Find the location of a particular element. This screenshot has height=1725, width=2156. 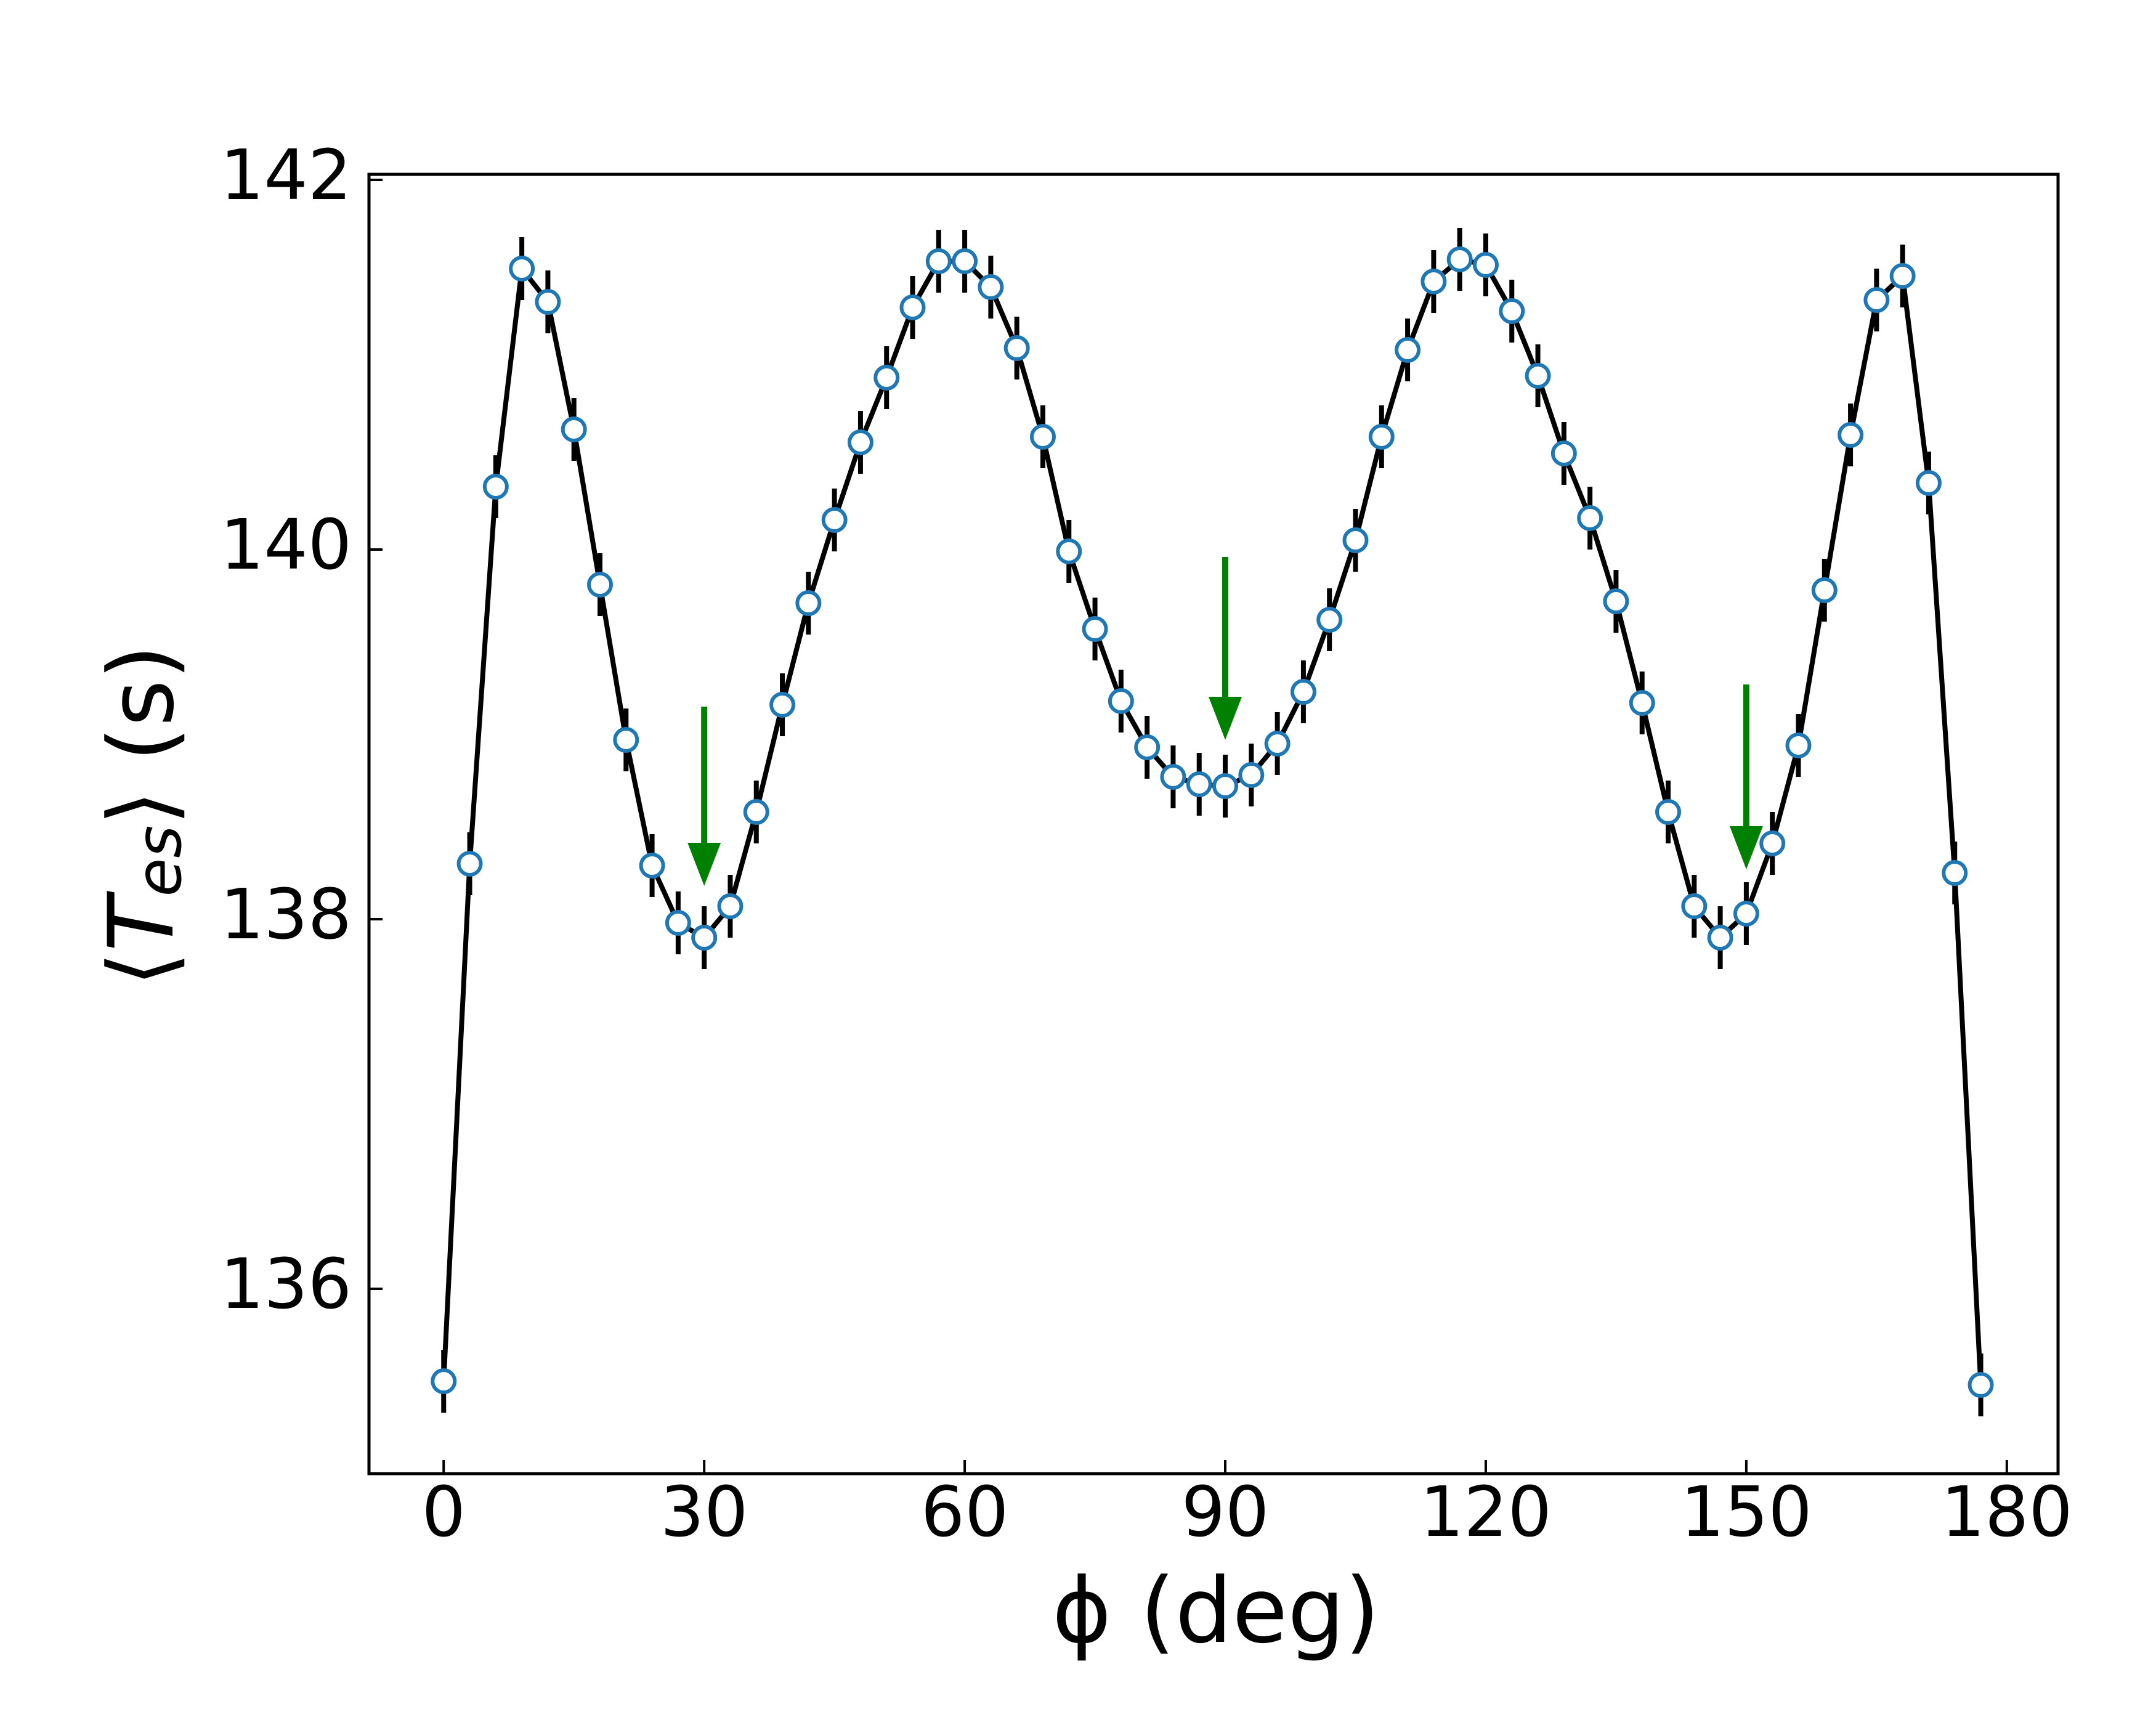

x-tick-label: 90 is located at coordinates (1225, 1512).